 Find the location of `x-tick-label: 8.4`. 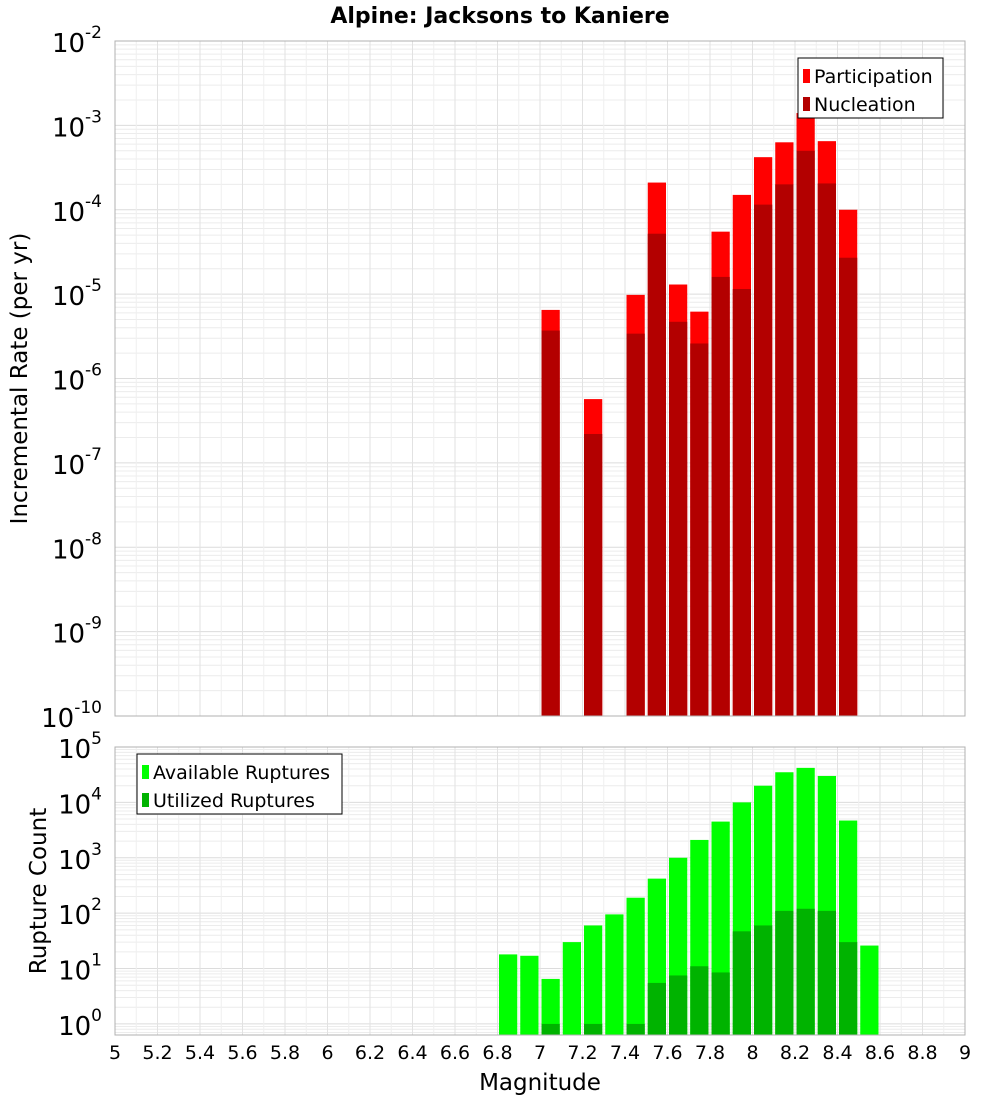

x-tick-label: 8.4 is located at coordinates (837, 1053).